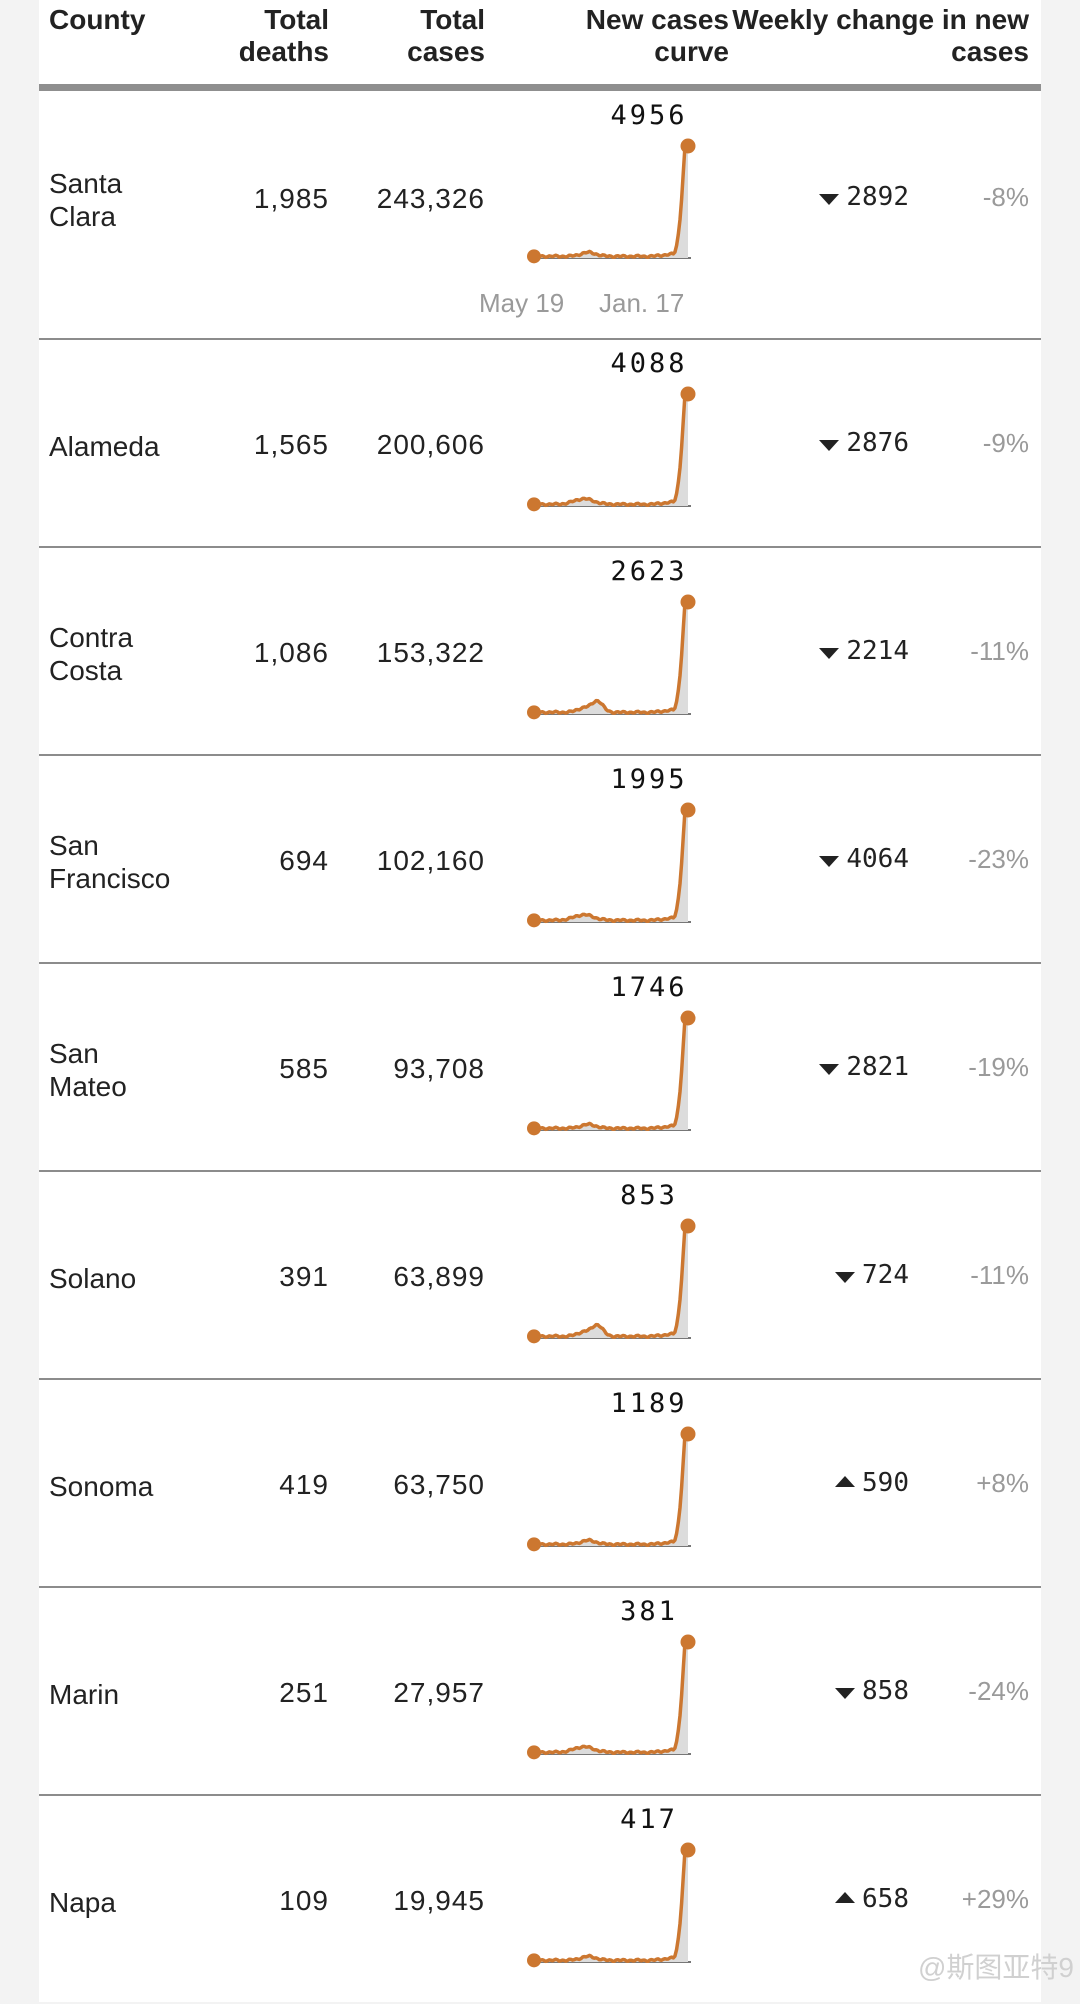 This screenshot has width=1080, height=2004. What do you see at coordinates (439, 1900) in the screenshot?
I see `total-cases: 19,945` at bounding box center [439, 1900].